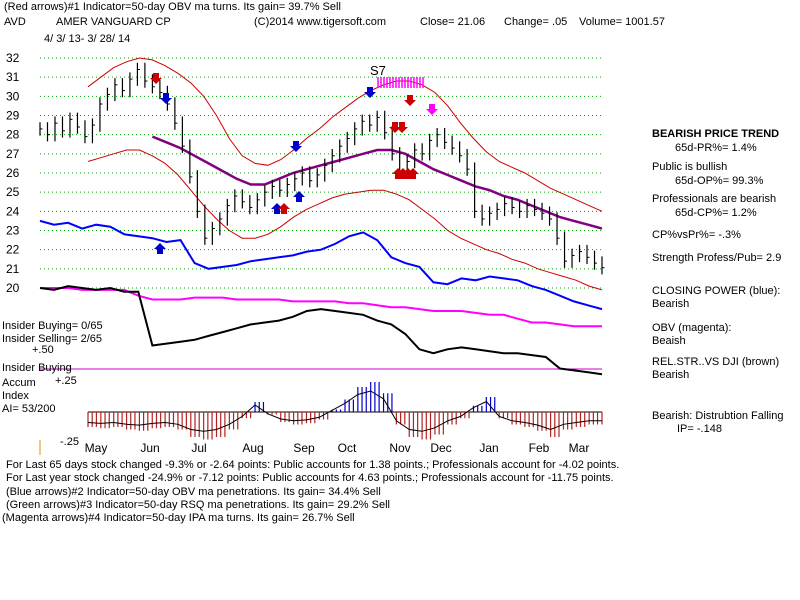 The image size is (800, 600). I want to click on obv-value: Beaish, so click(669, 341).